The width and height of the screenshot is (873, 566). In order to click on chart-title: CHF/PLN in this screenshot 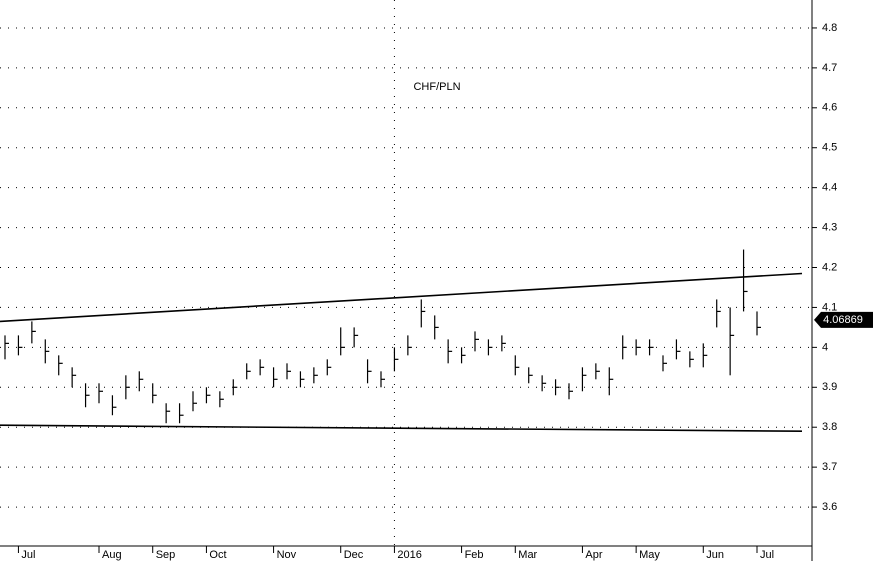, I will do `click(436, 87)`.